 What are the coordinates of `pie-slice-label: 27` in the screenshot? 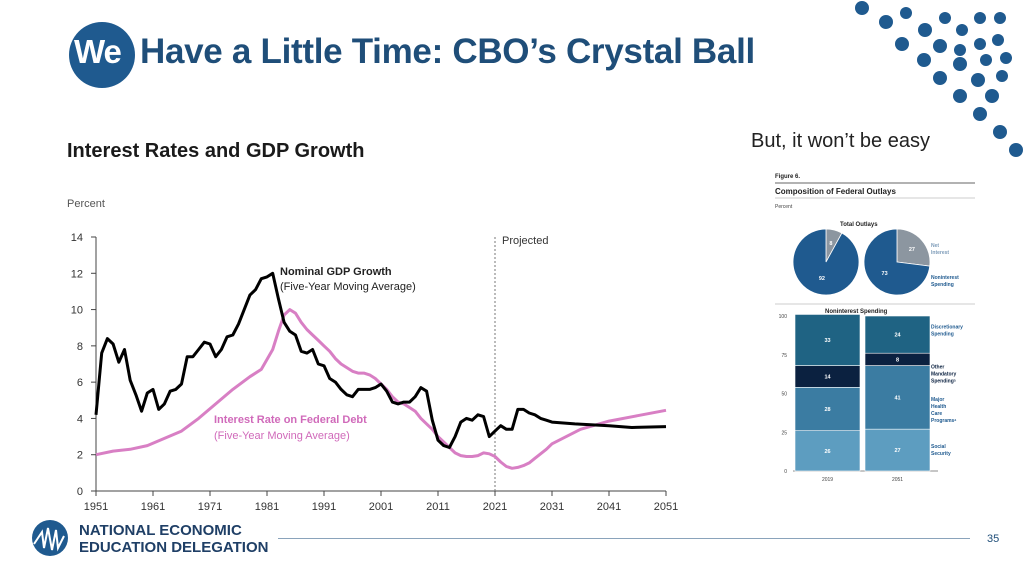 It's located at (912, 250).